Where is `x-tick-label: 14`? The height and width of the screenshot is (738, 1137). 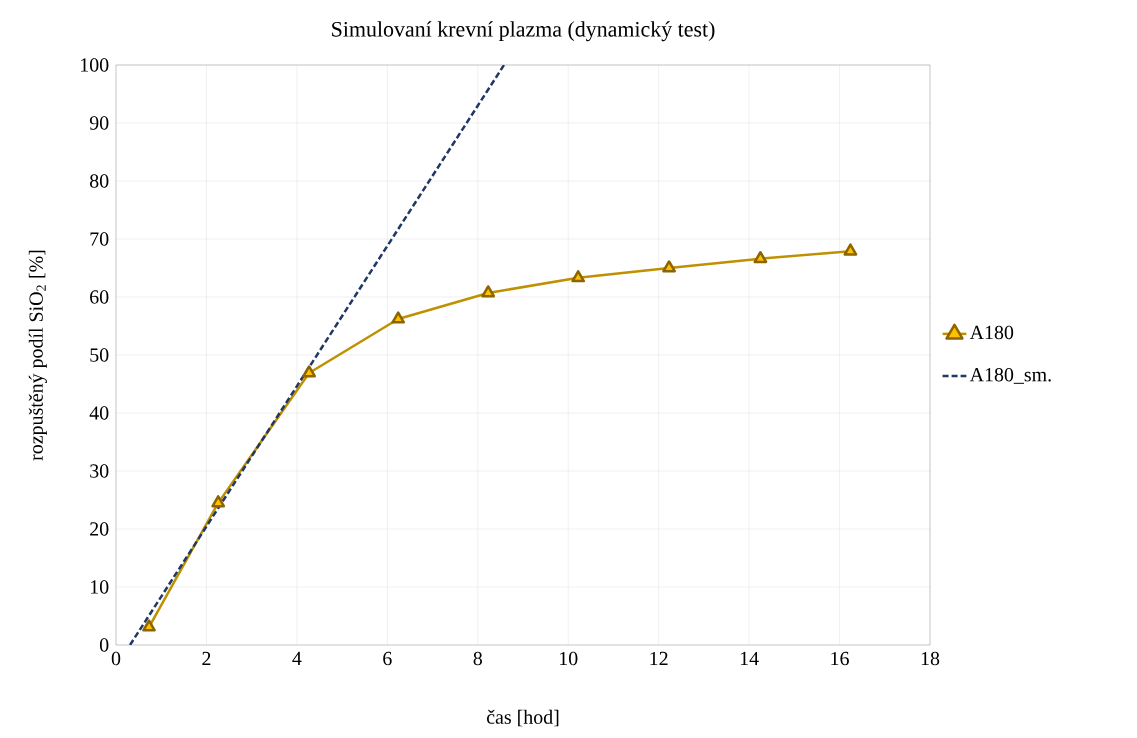
x-tick-label: 14 is located at coordinates (749, 658).